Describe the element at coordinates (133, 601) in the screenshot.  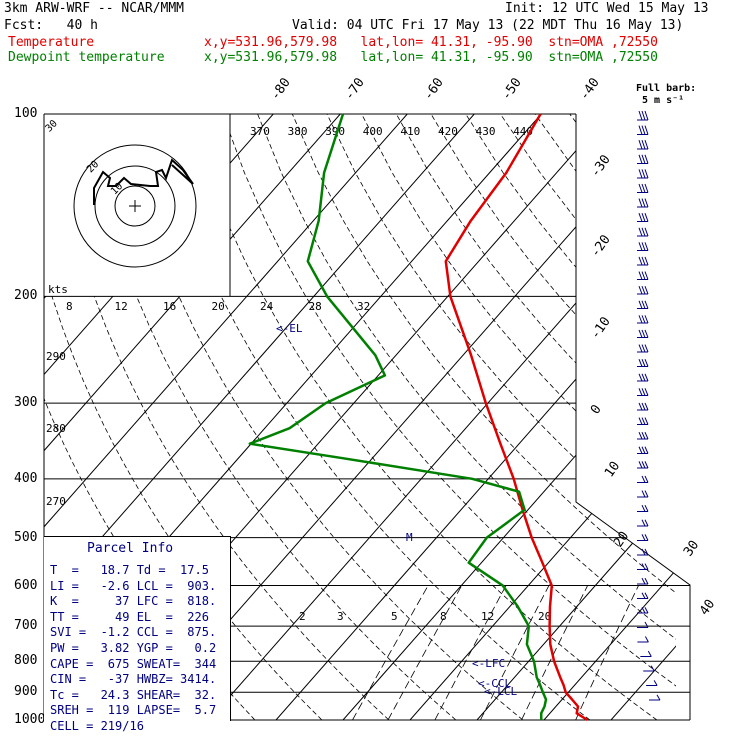
I see `parcel-info-row: K = 37 LFC = 818.` at that location.